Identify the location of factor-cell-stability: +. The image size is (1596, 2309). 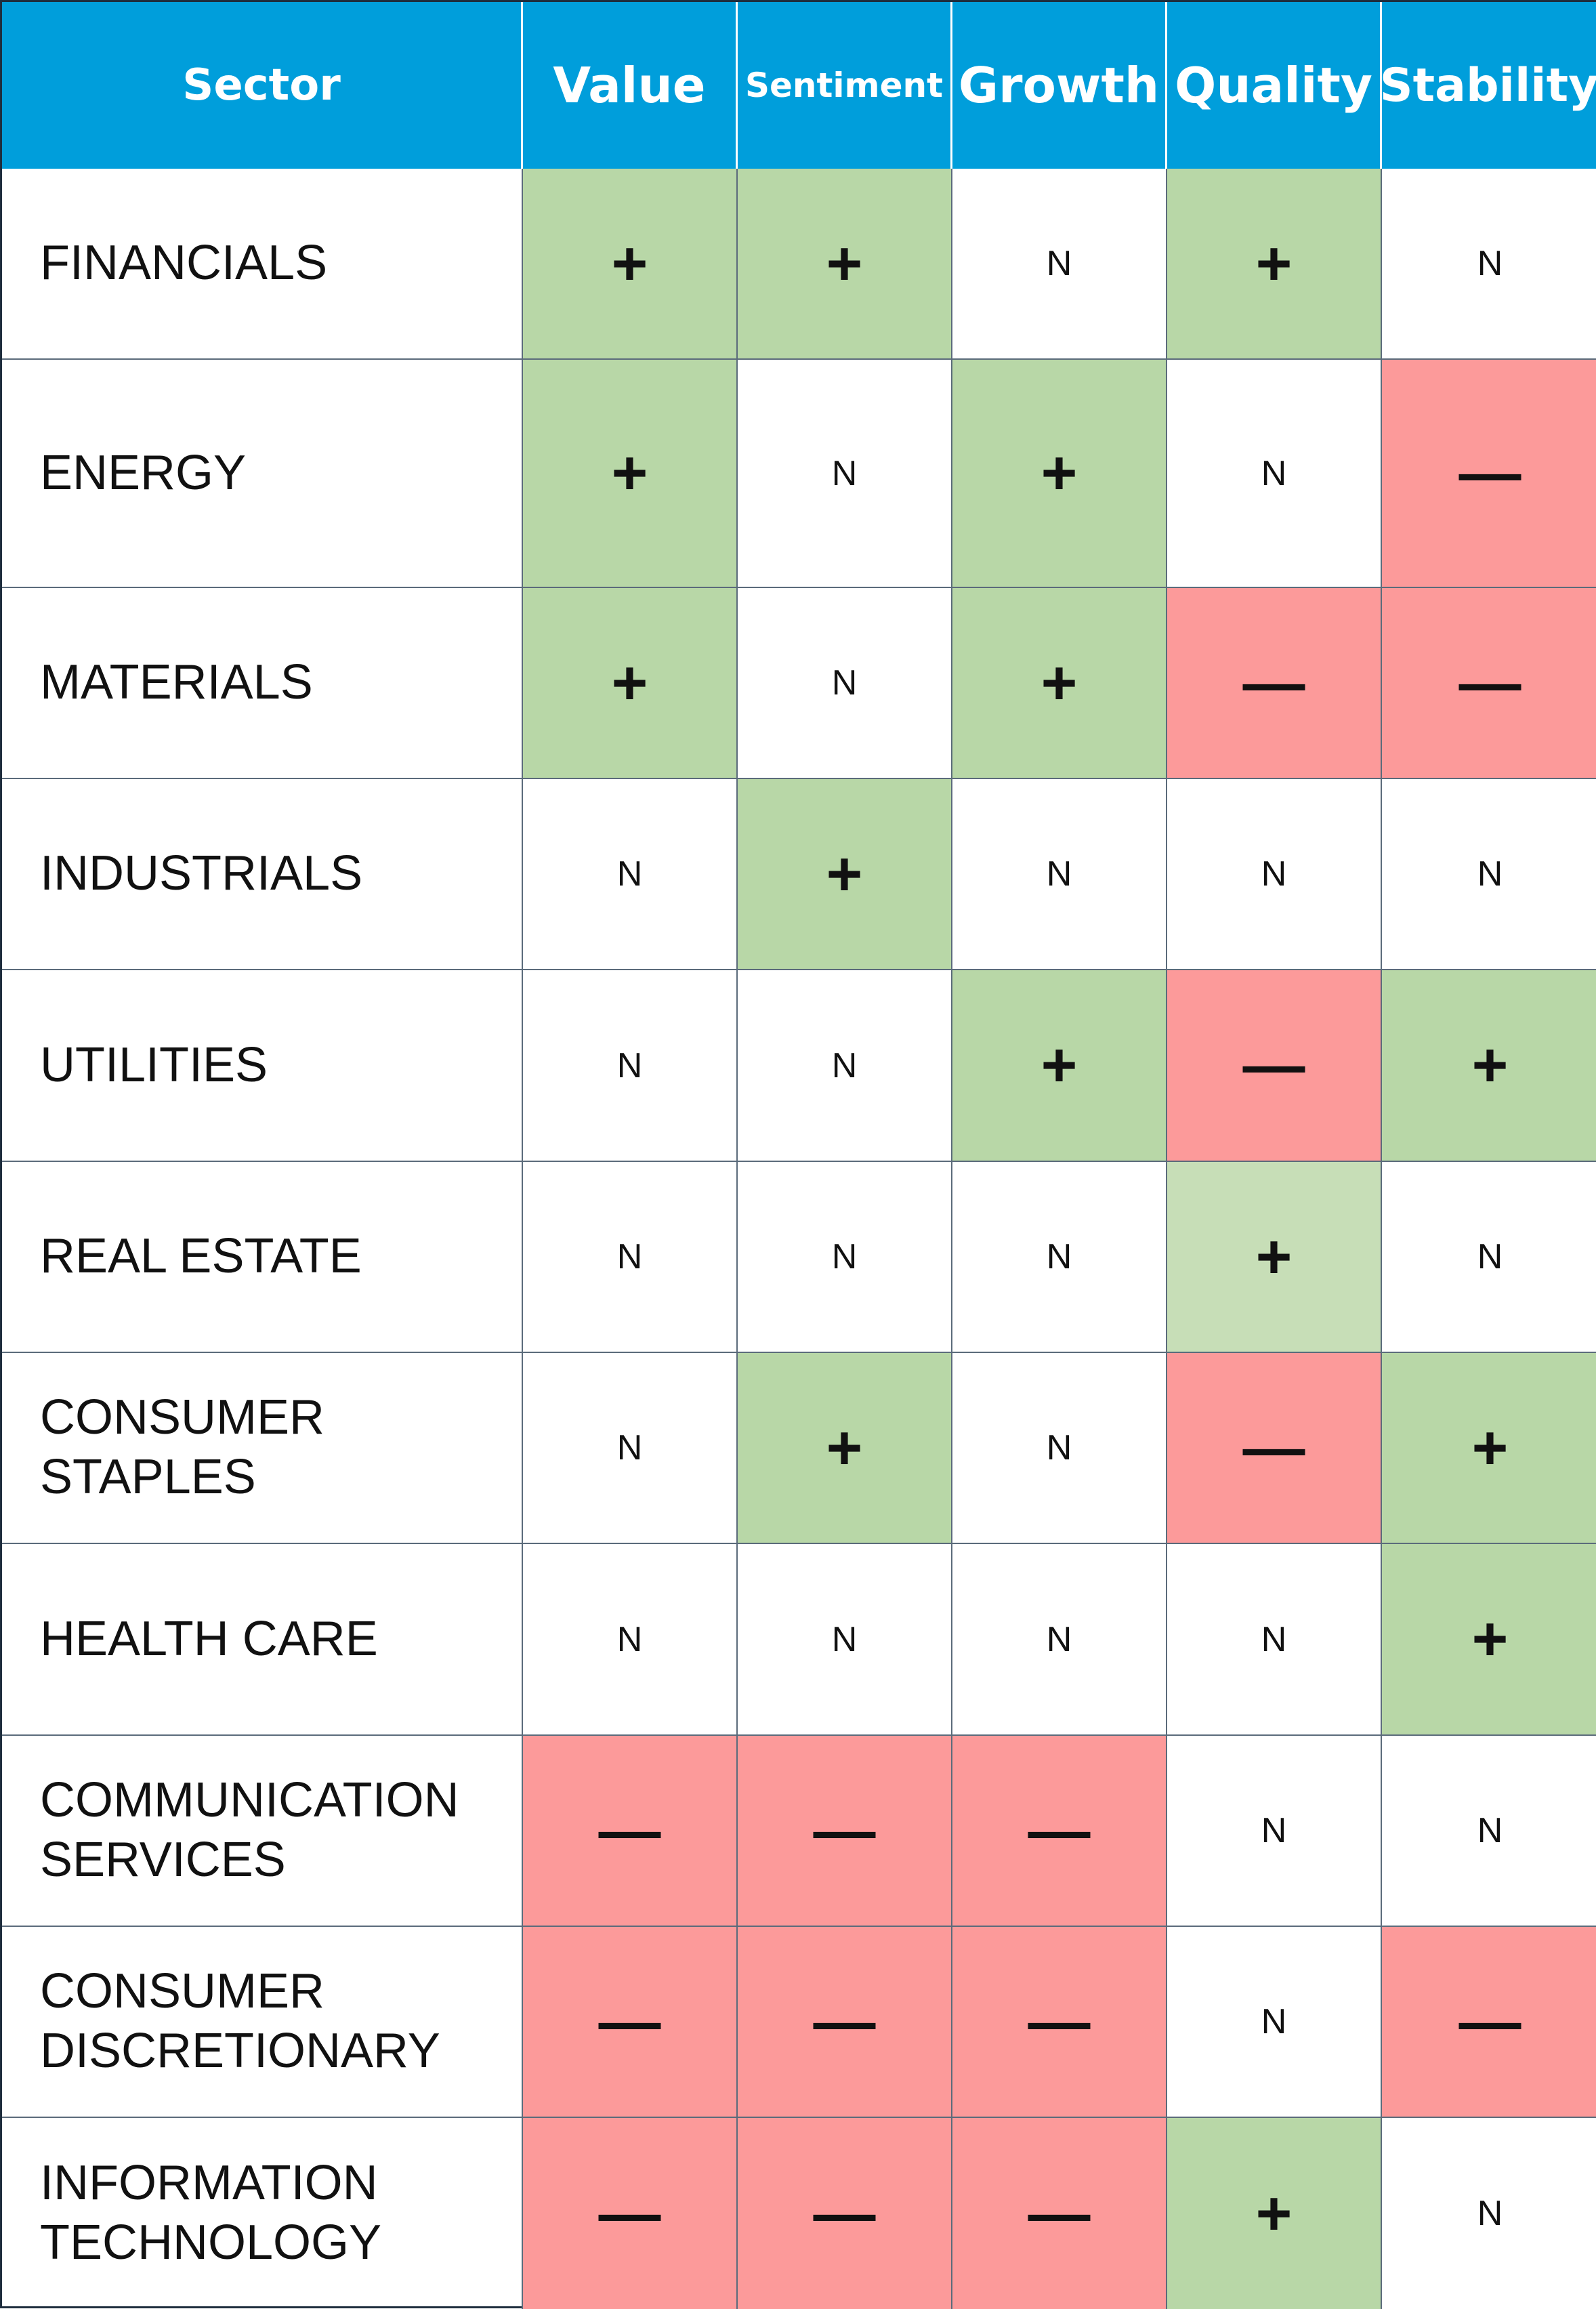
(1489, 1448).